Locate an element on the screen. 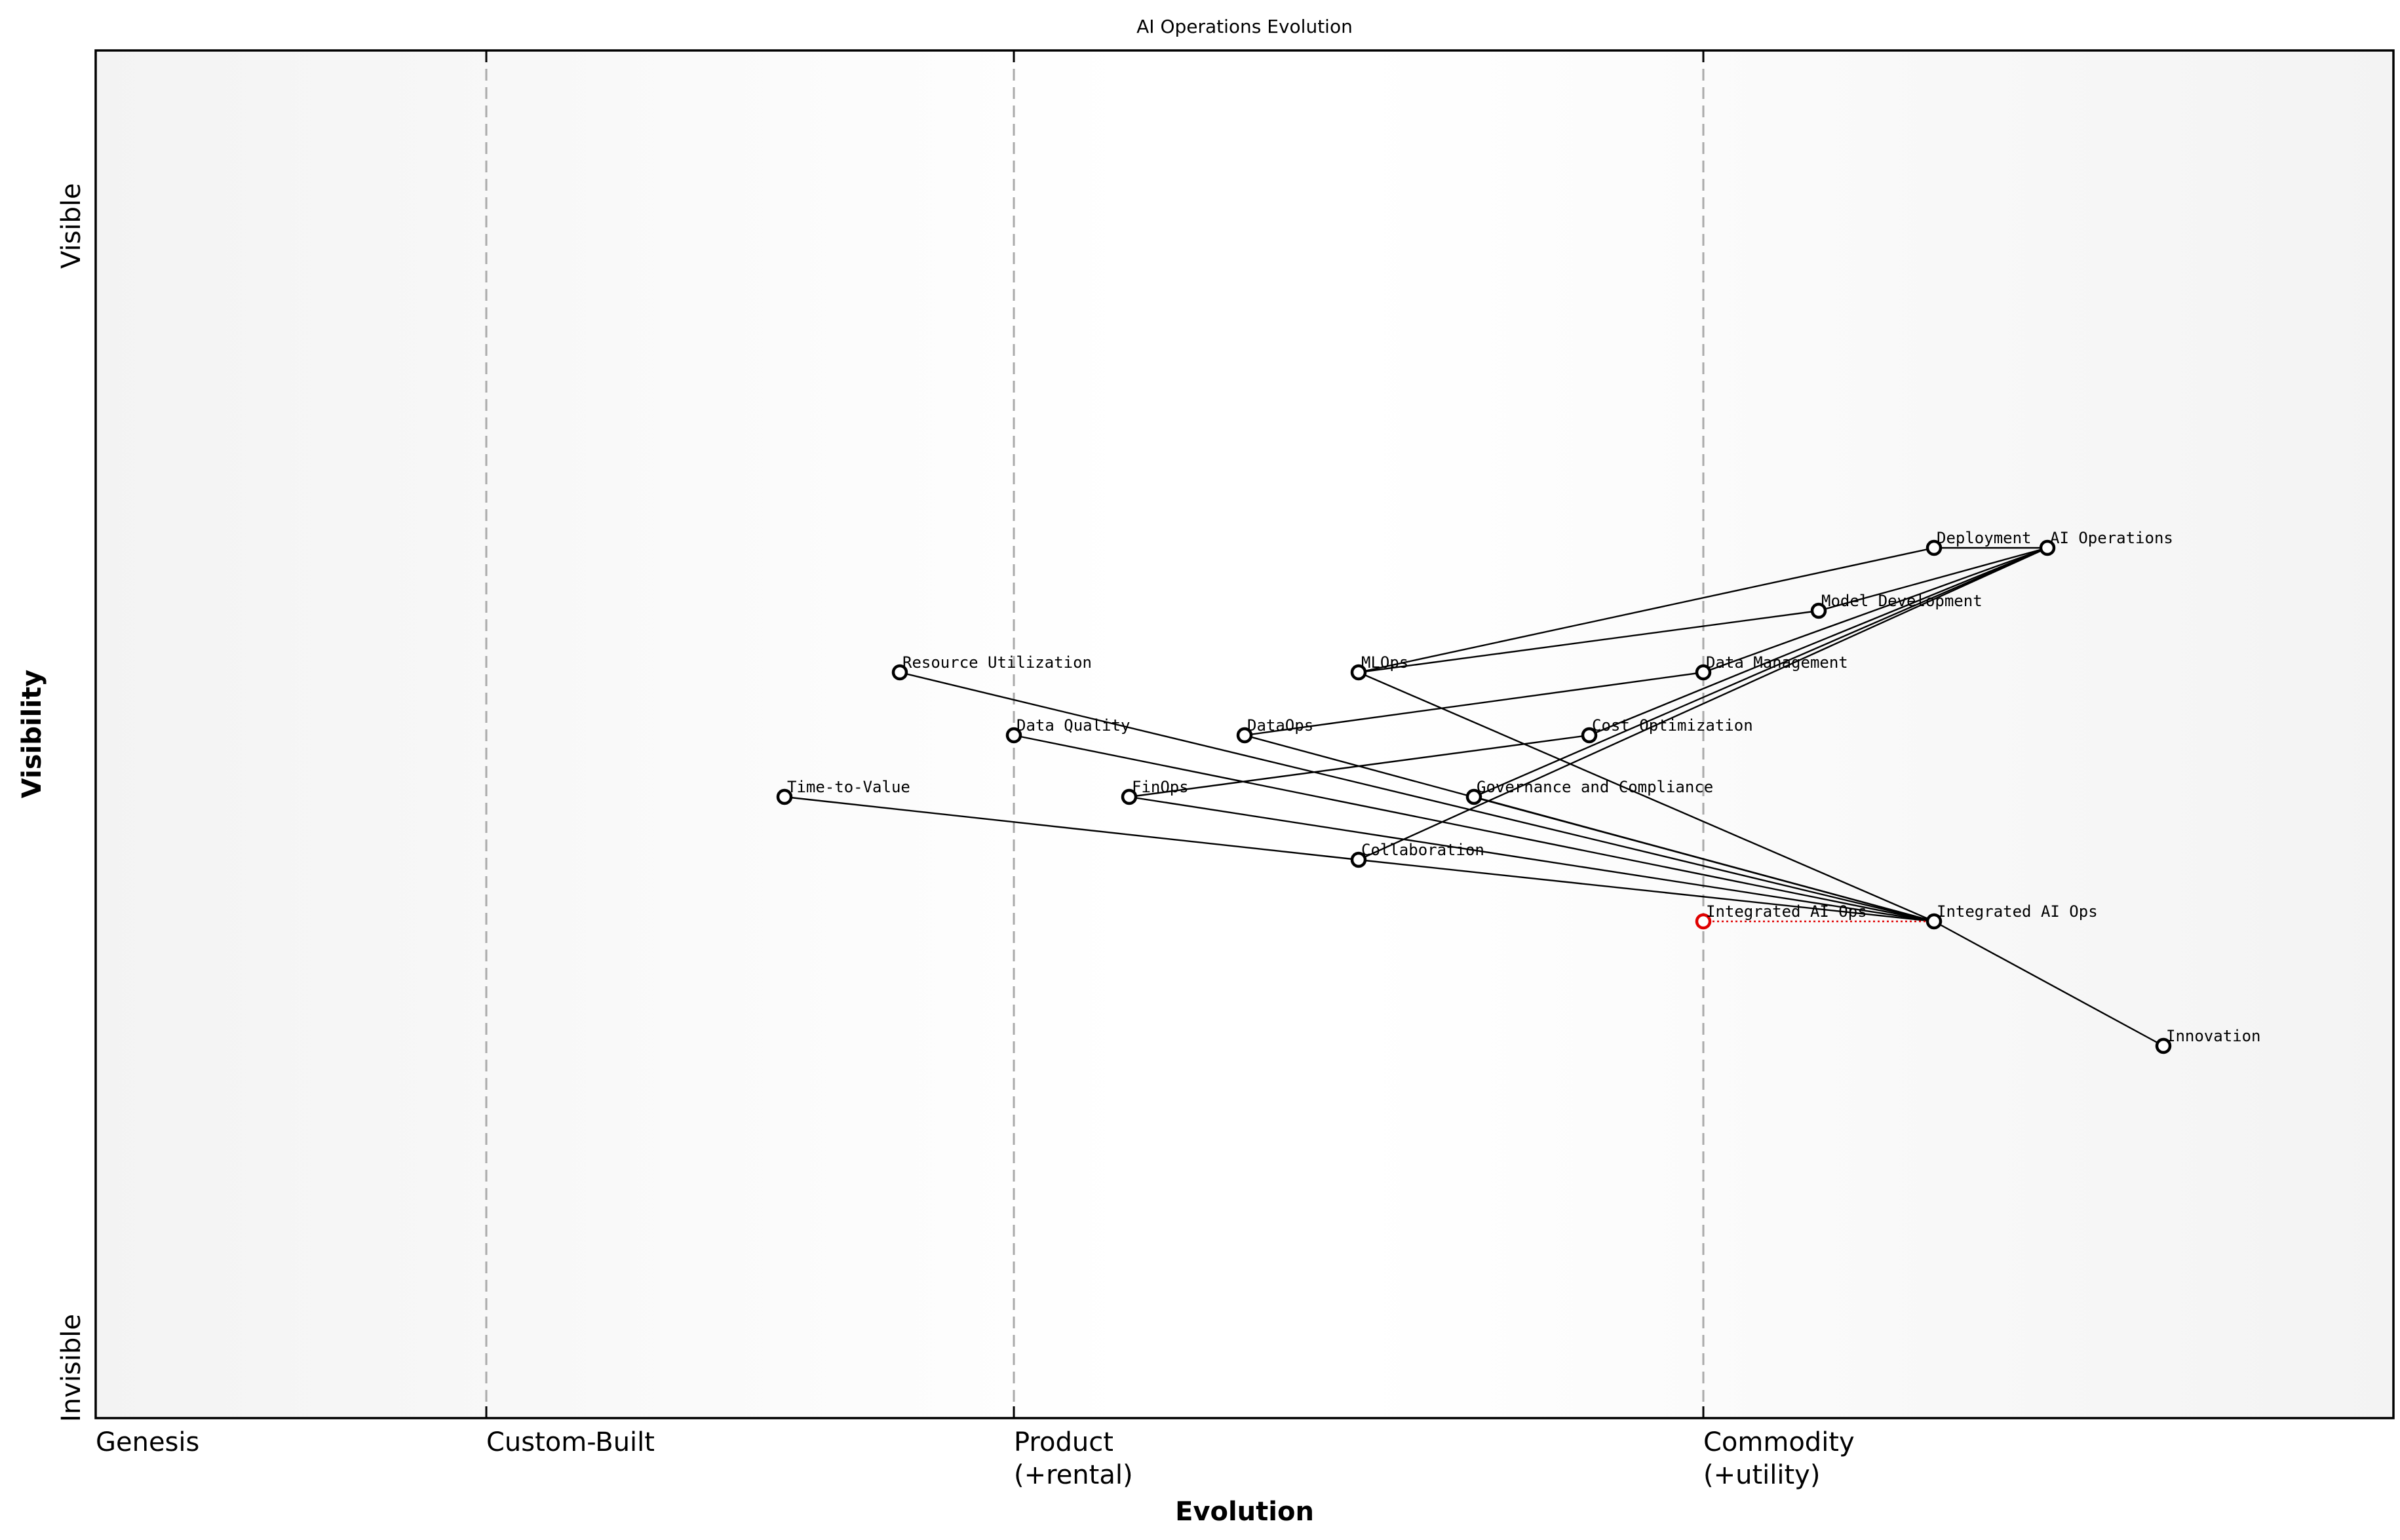  x-axis-title: Evolution is located at coordinates (1244, 1512).